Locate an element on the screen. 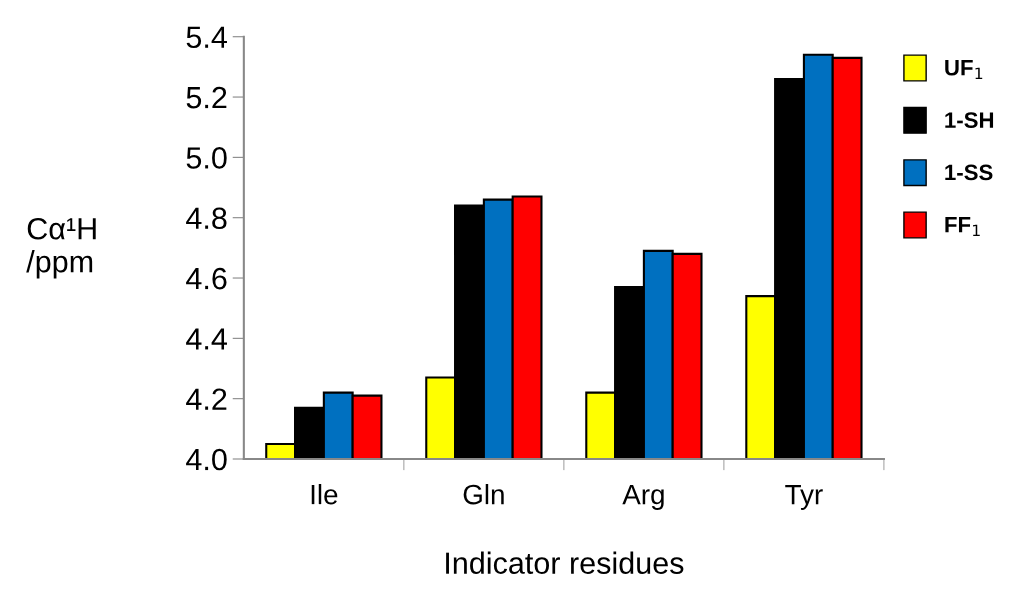  y-axis-title: Cα¹H /ppm is located at coordinates (61, 248).